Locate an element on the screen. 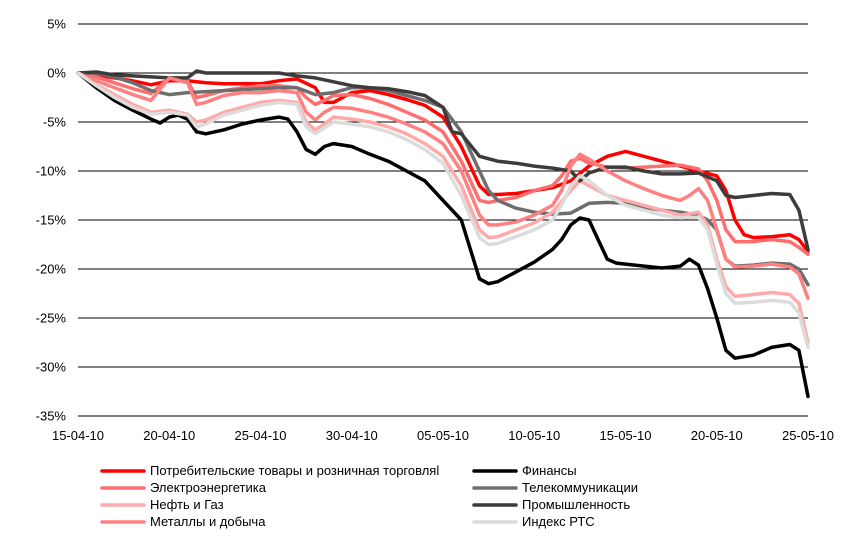 The width and height of the screenshot is (861, 542). x-tick-label: 20-05-10 is located at coordinates (717, 435).